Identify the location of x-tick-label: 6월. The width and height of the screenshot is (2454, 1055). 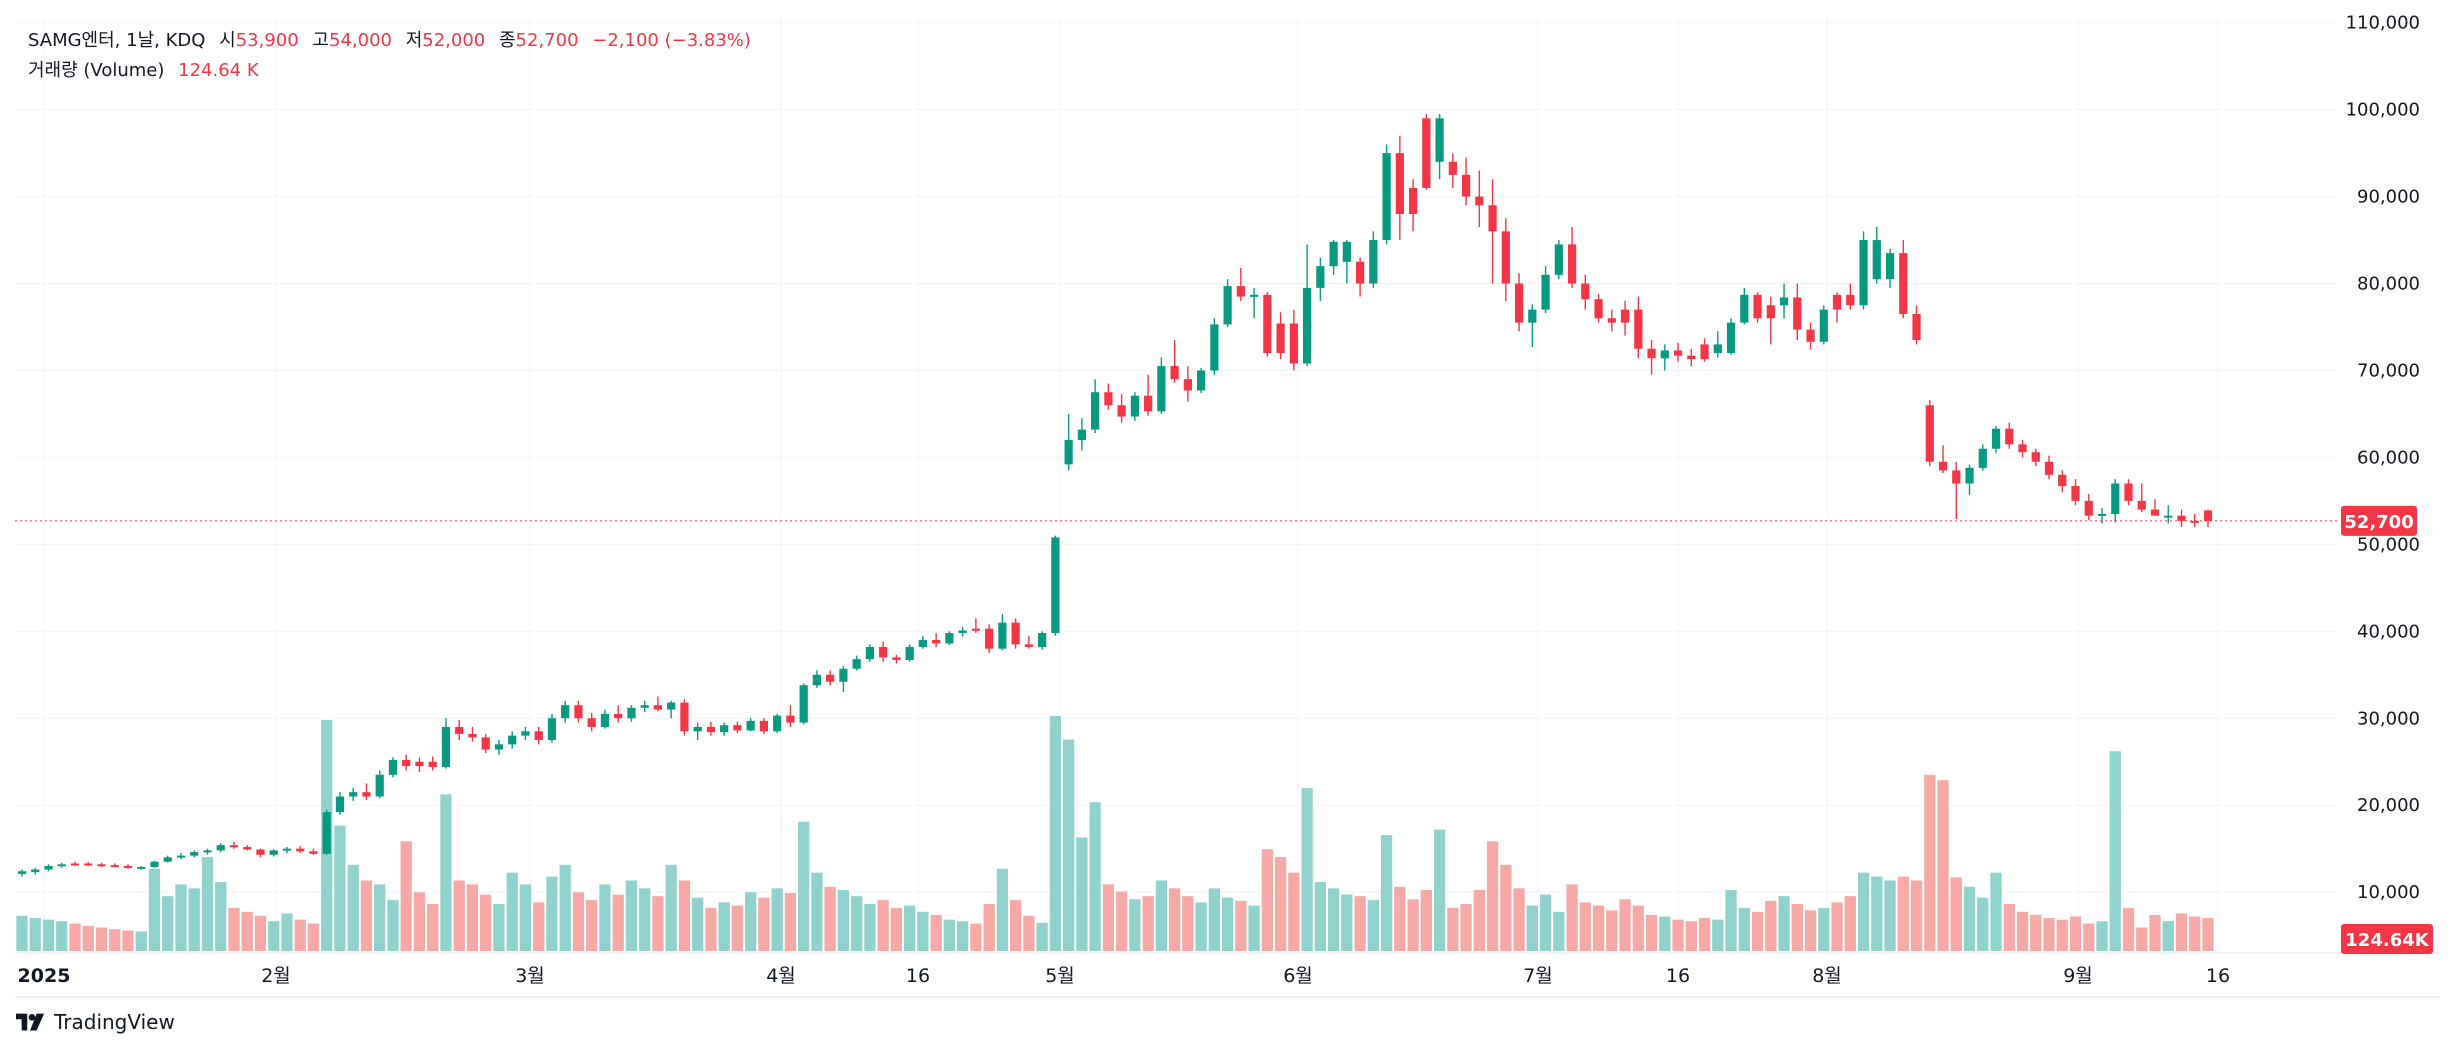
(1298, 976).